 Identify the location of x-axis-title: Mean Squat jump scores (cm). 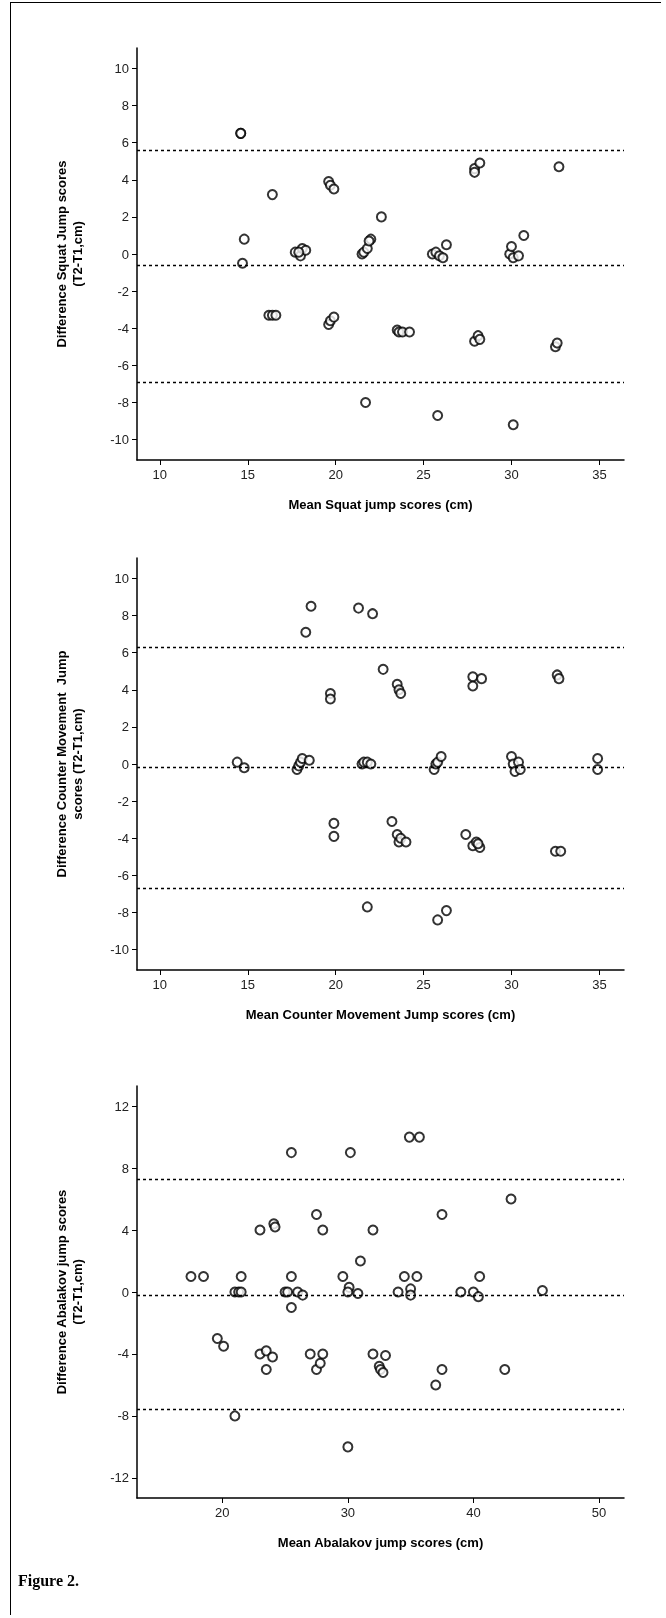
(380, 504).